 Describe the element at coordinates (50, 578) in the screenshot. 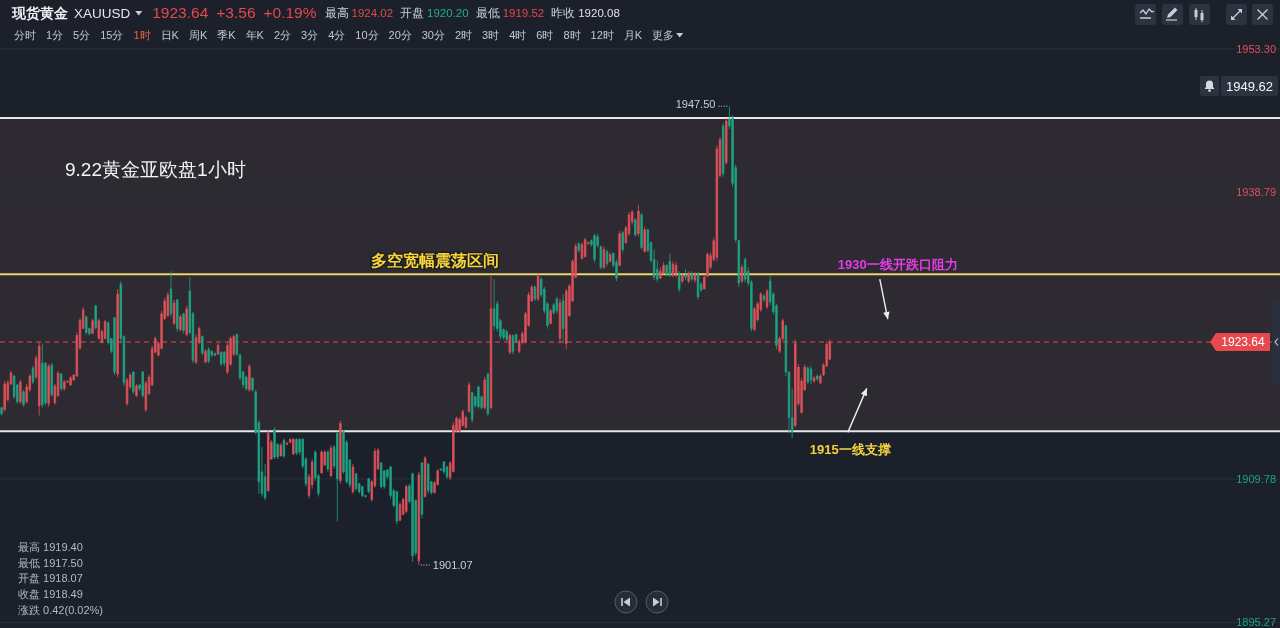

I see `annotation: 开盘 1918.07` at that location.